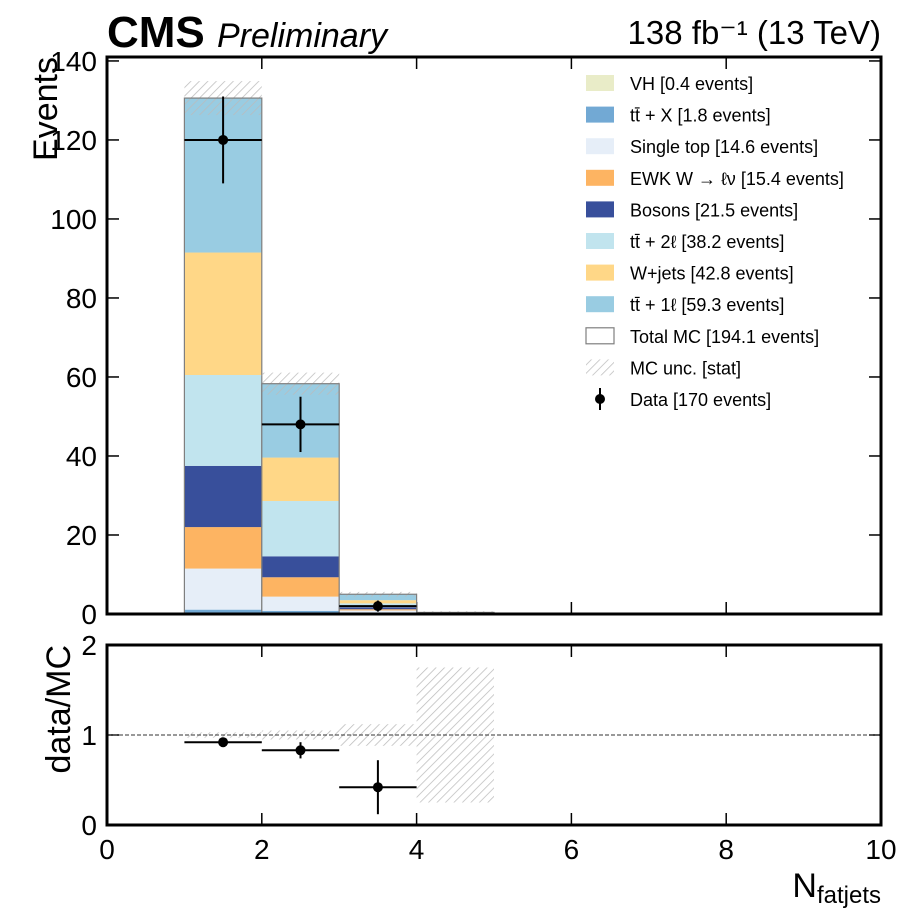 Image resolution: width=907 pixels, height=920 pixels. What do you see at coordinates (303, 36) in the screenshot?
I see `preliminary-label: Preliminary` at bounding box center [303, 36].